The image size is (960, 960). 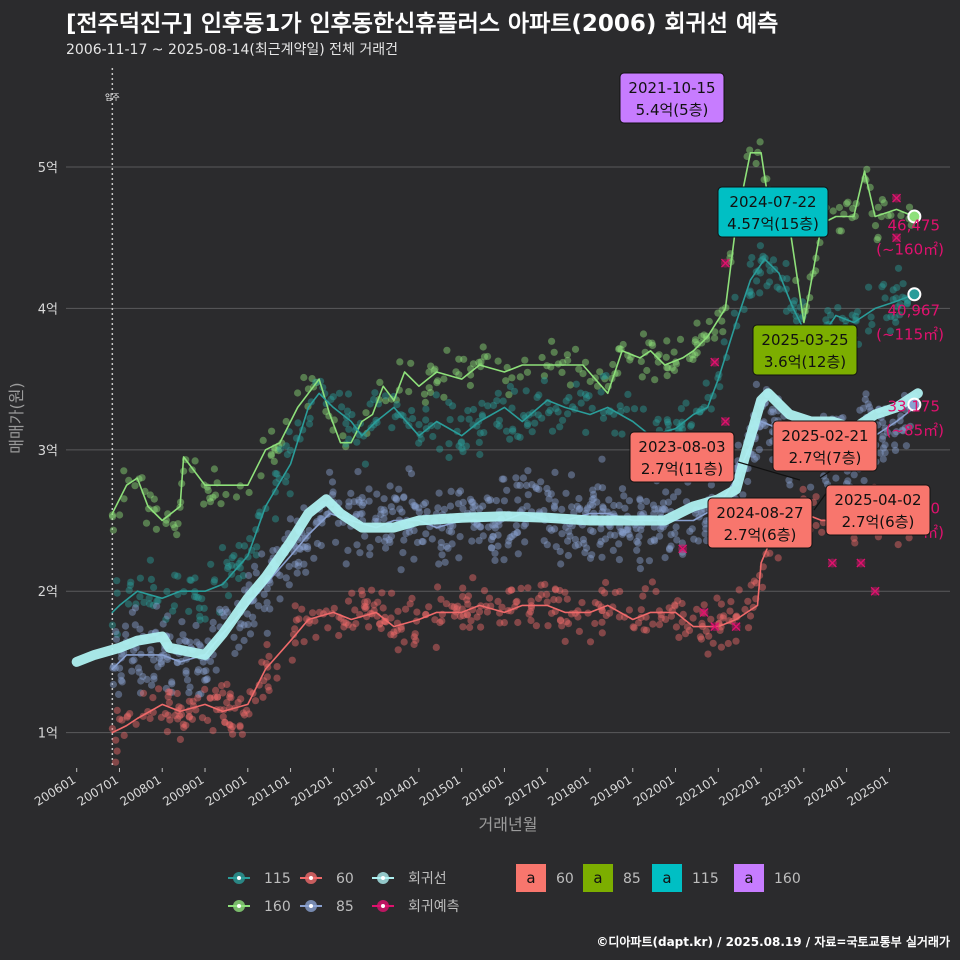 I want to click on callout-box, so click(x=682, y=457).